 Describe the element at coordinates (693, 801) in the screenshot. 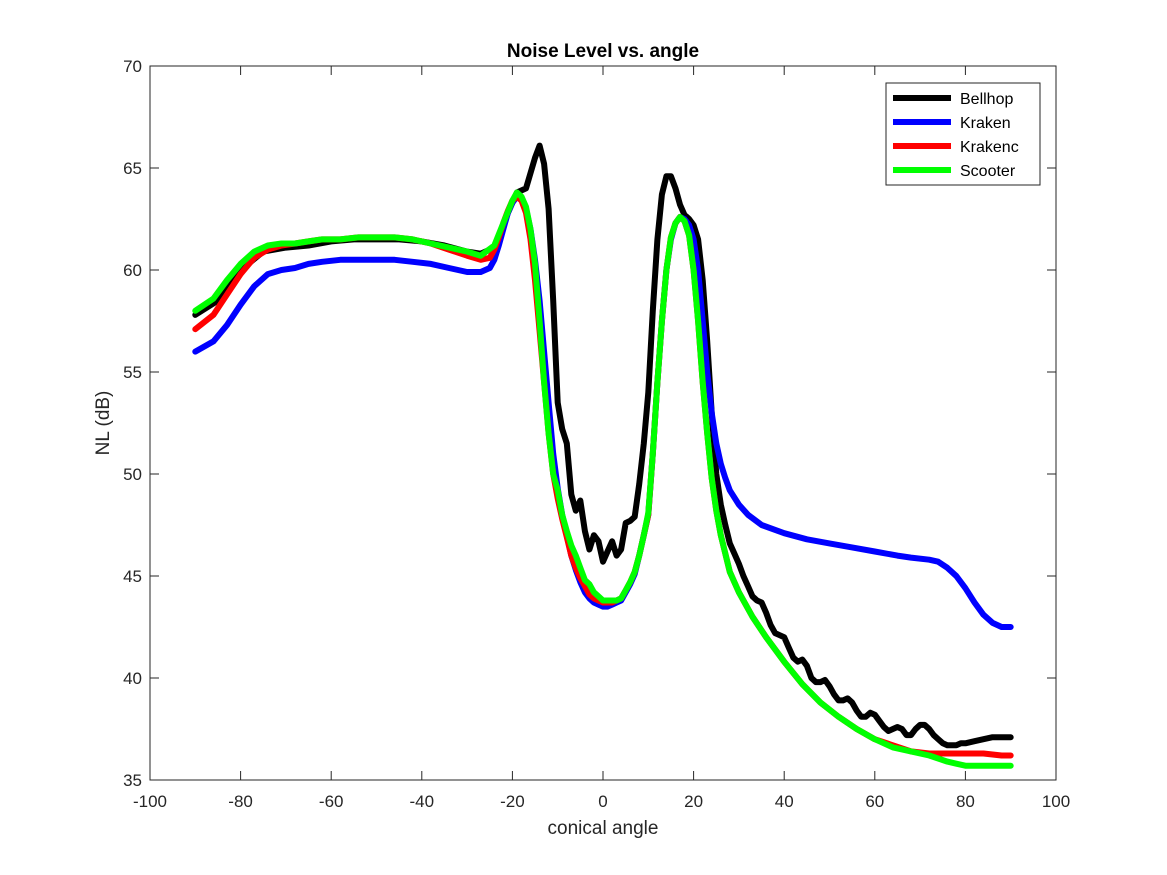

I see `x-tick-label: 20` at that location.